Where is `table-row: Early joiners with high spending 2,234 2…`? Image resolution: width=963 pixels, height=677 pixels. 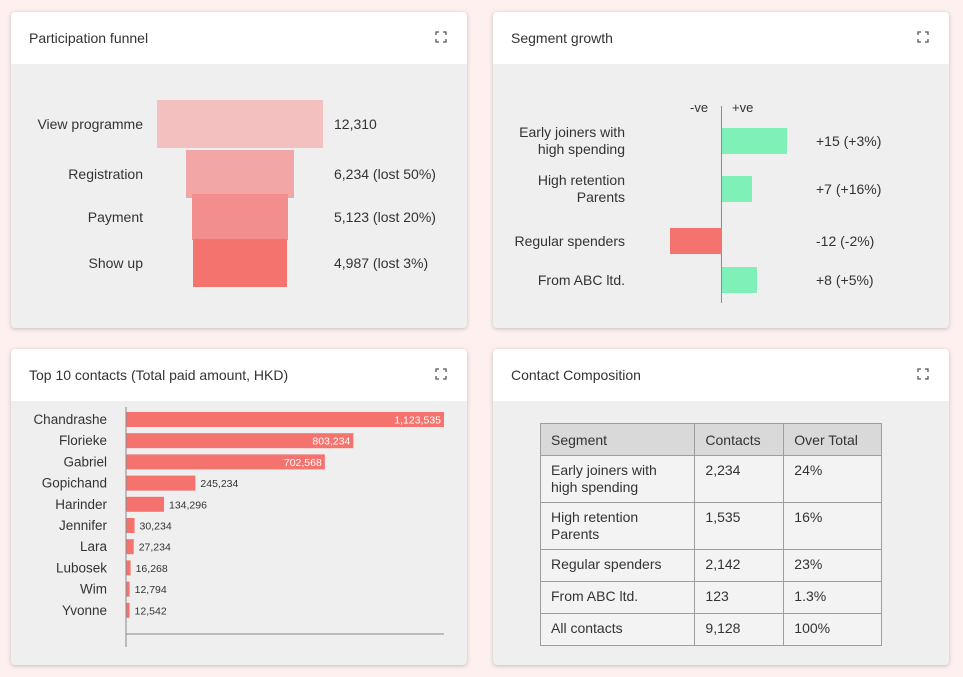
table-row: Early joiners with high spending 2,234 2… is located at coordinates (710, 479).